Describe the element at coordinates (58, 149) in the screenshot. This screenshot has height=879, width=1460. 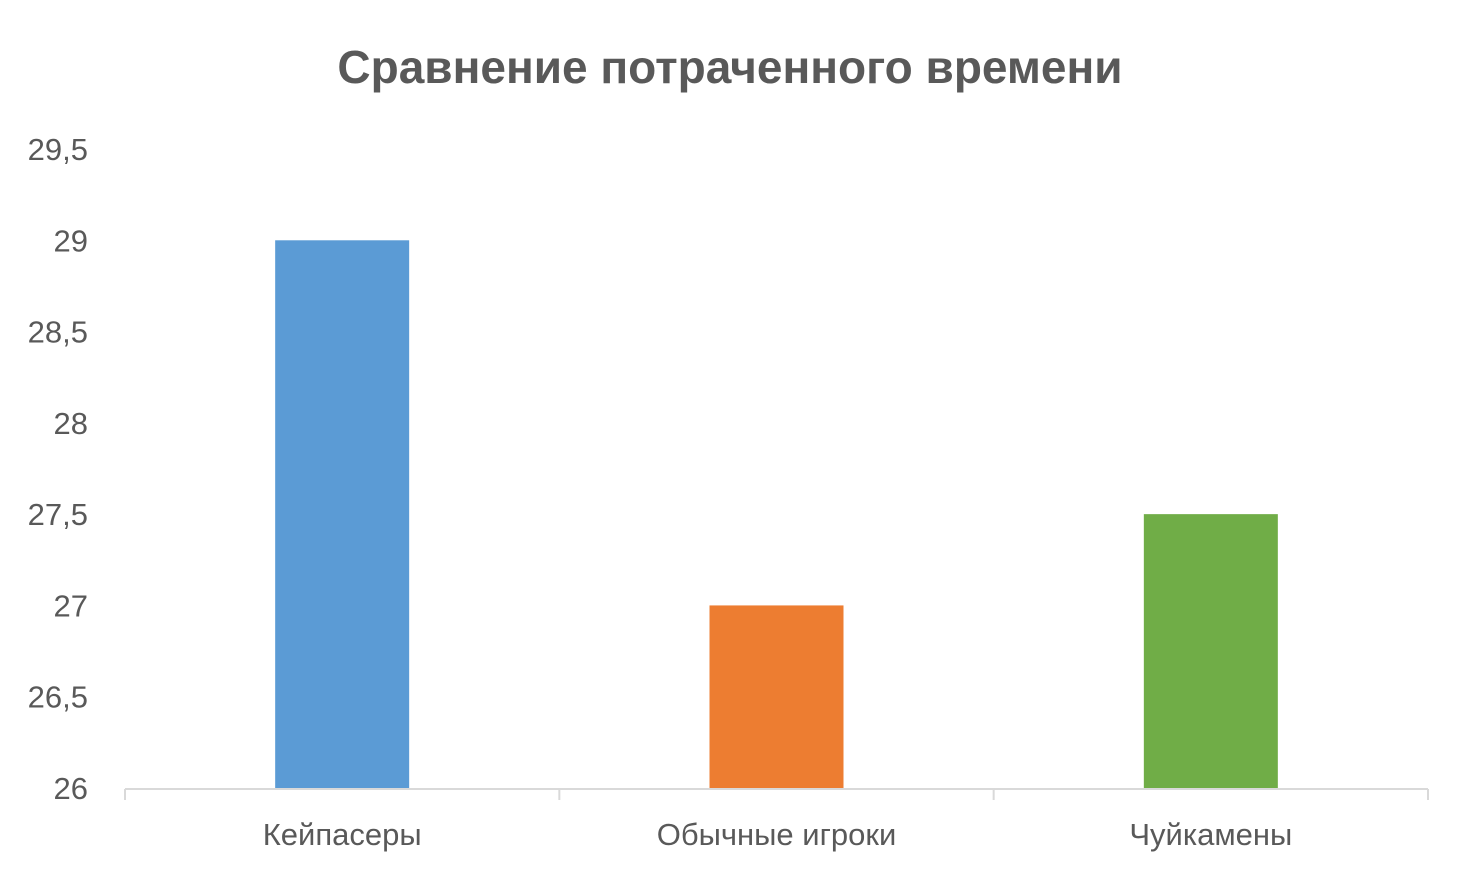
I see `y-tick-label: 29,5` at that location.